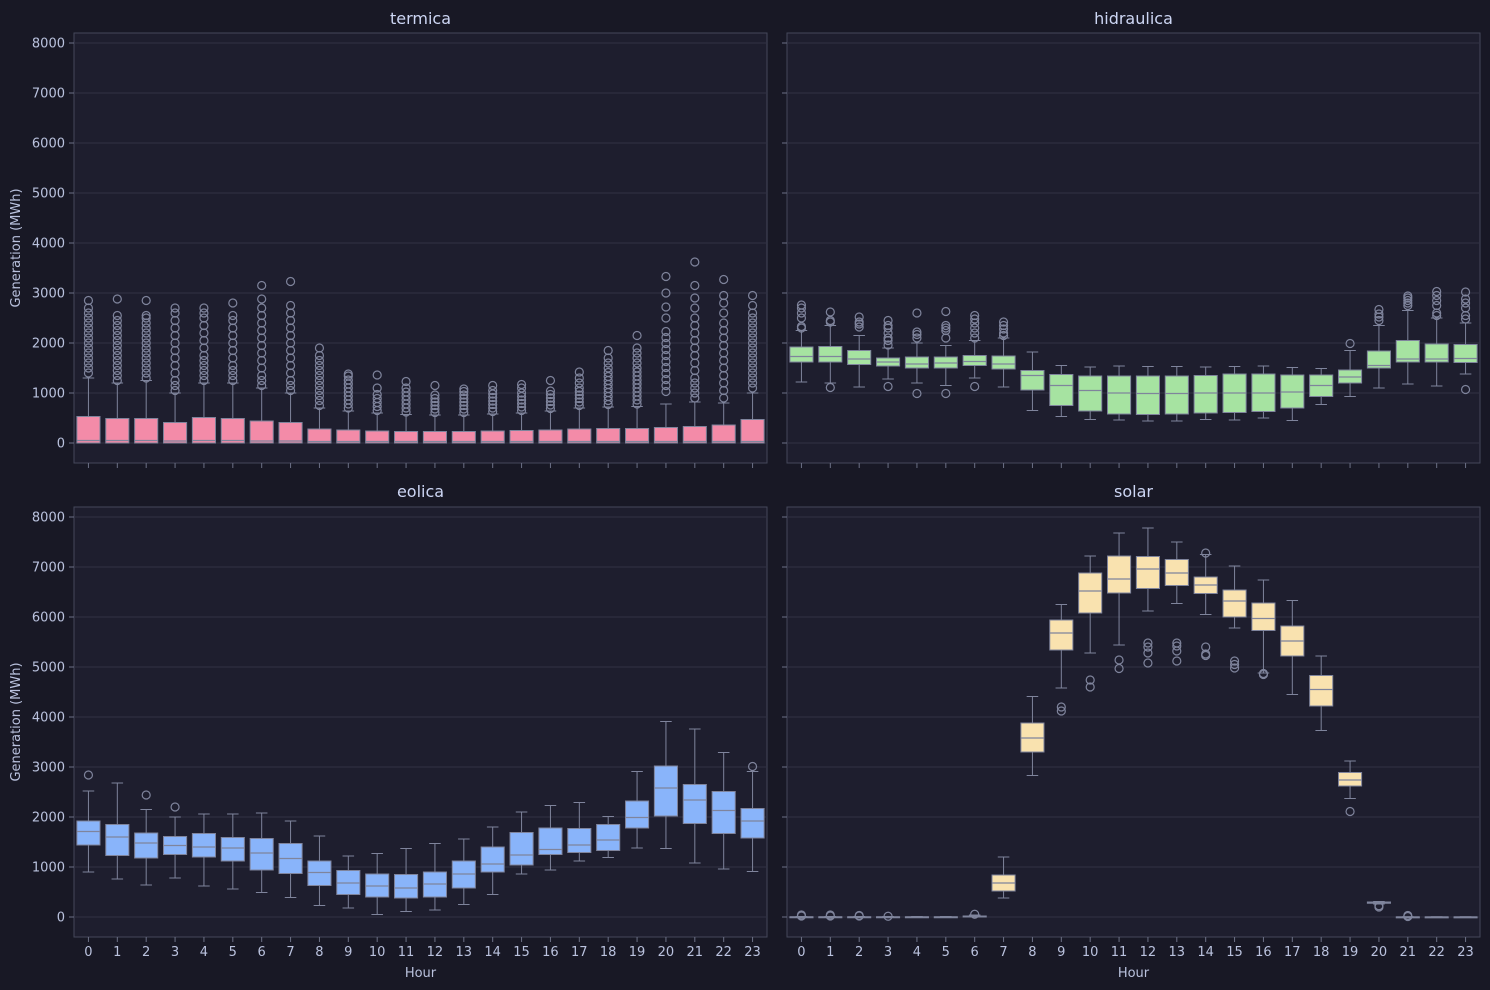 The width and height of the screenshot is (1490, 990). What do you see at coordinates (1465, 952) in the screenshot?
I see `x-tick-label: 23` at bounding box center [1465, 952].